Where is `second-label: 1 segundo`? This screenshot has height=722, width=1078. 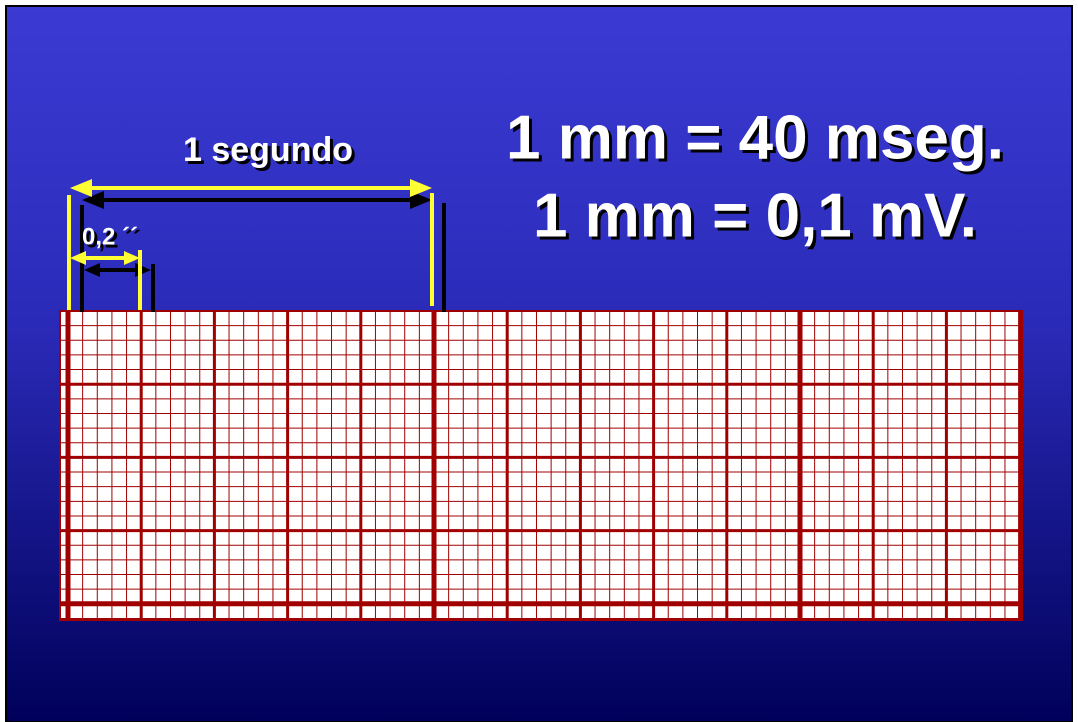 second-label: 1 segundo is located at coordinates (268, 150).